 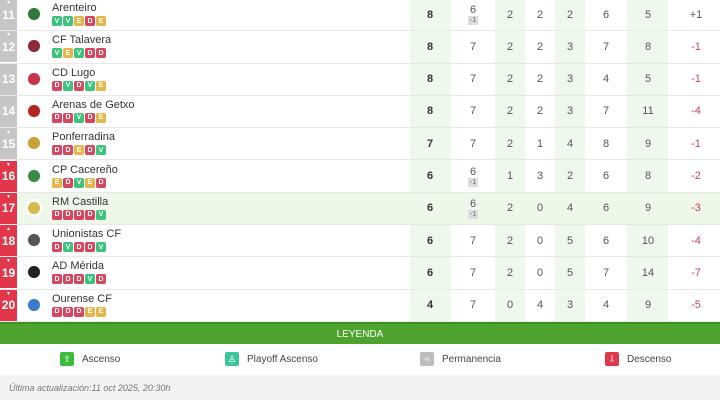 I want to click on legend-item: ⇧ Ascenso, so click(x=90, y=359).